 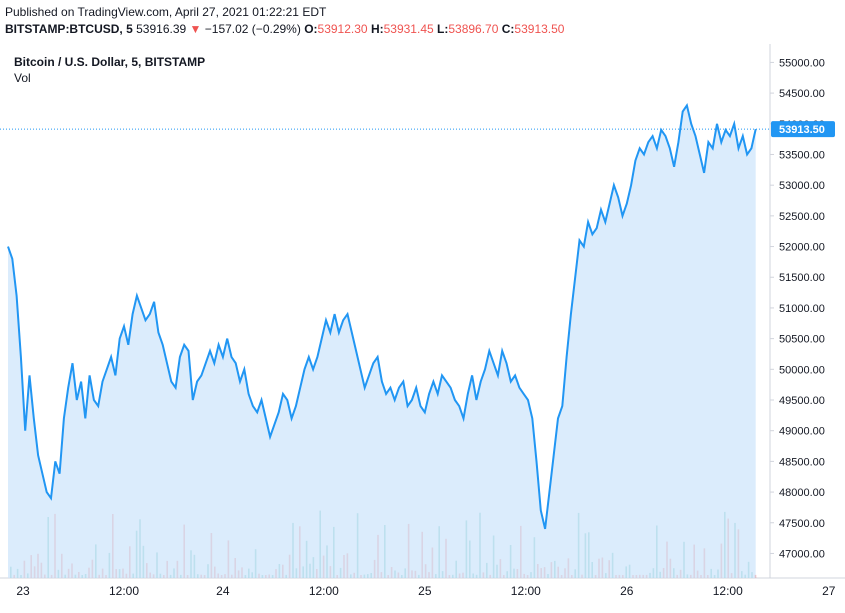 I want to click on y-tick-label: 54500.00, so click(x=802, y=94).